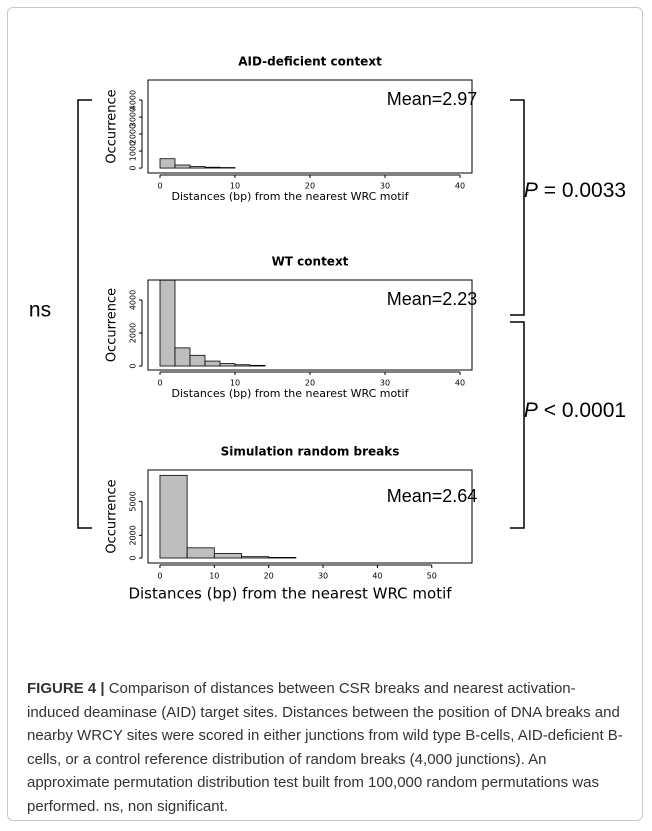 The height and width of the screenshot is (831, 652). Describe the element at coordinates (432, 299) in the screenshot. I see `mean-annotation: Mean=2.23` at that location.